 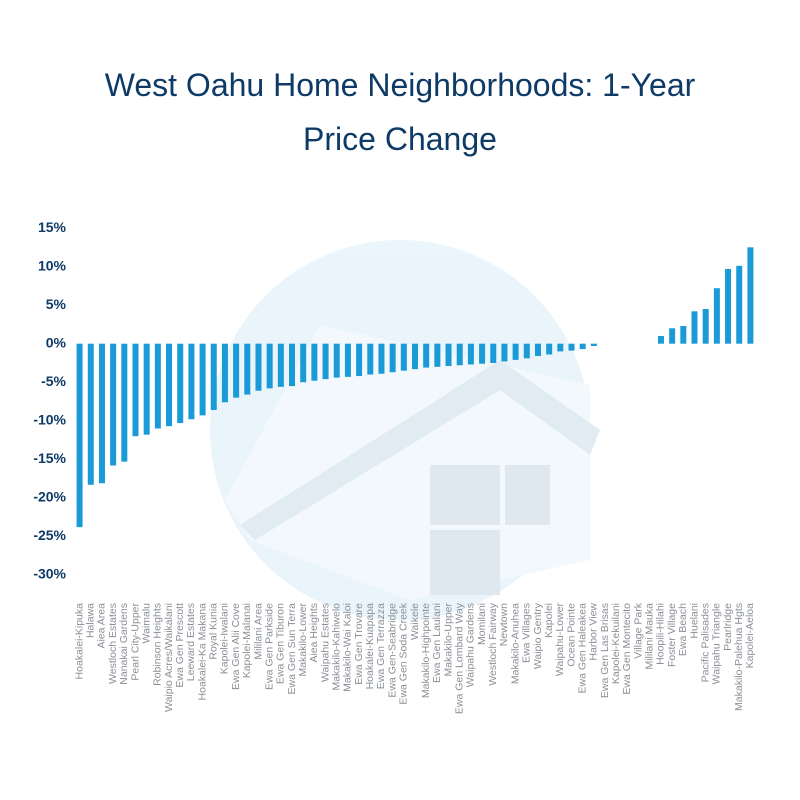 What do you see at coordinates (169, 657) in the screenshot?
I see `x-tick-label: Waipio Acres/Waikalani` at bounding box center [169, 657].